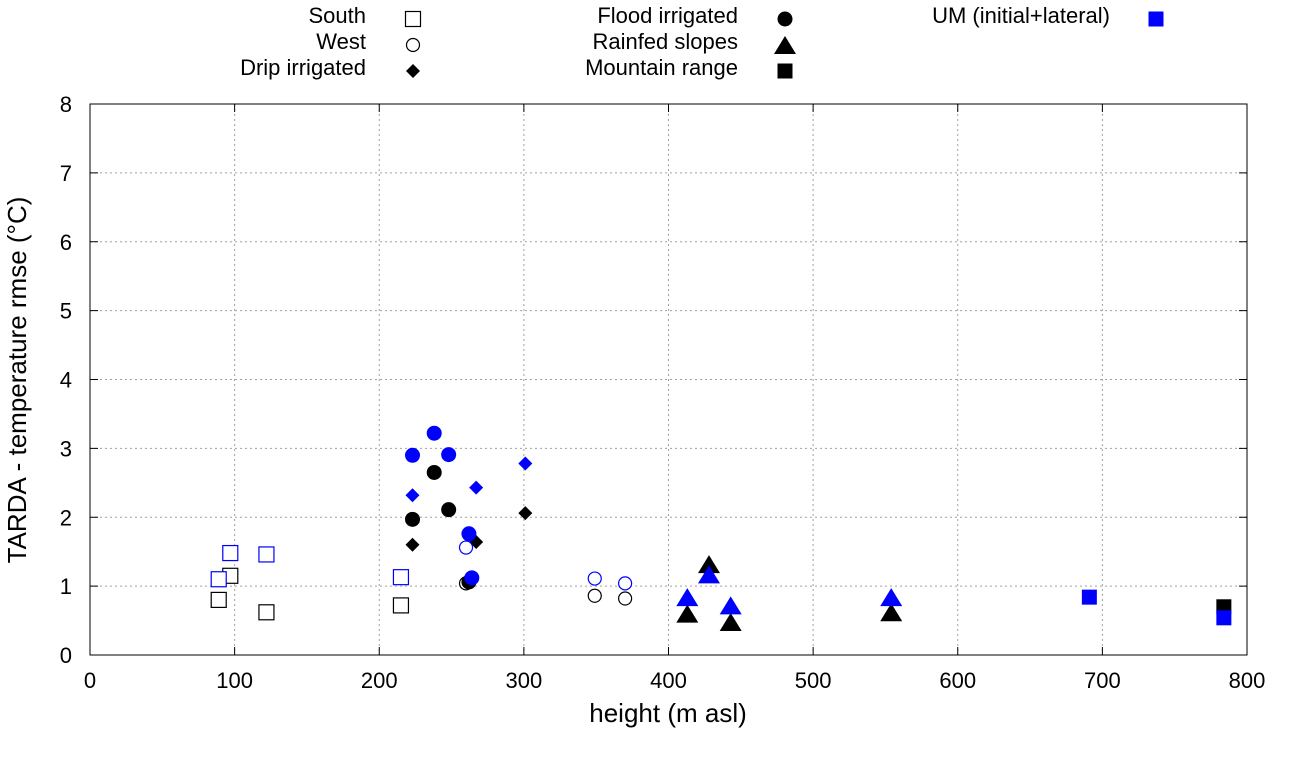 This screenshot has height=760, width=1290. What do you see at coordinates (957, 680) in the screenshot?
I see `x-tick-label: 600` at bounding box center [957, 680].